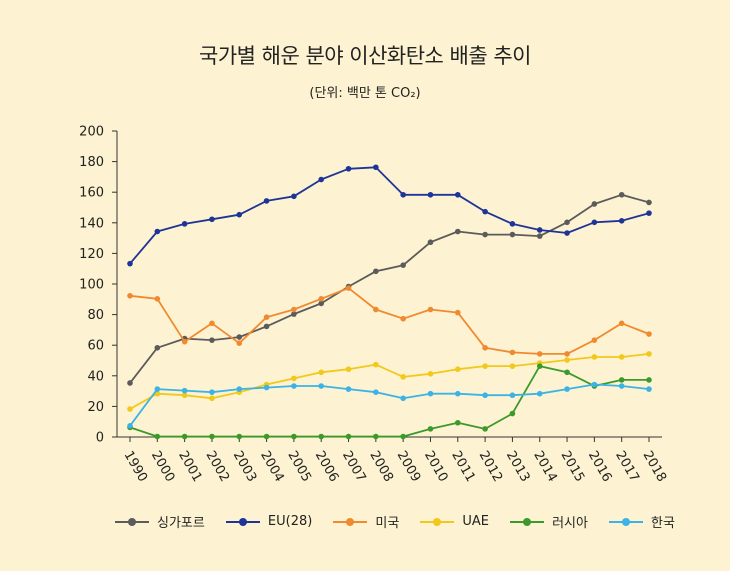  Describe the element at coordinates (272, 467) in the screenshot. I see `x-tick-label: 2004` at that location.